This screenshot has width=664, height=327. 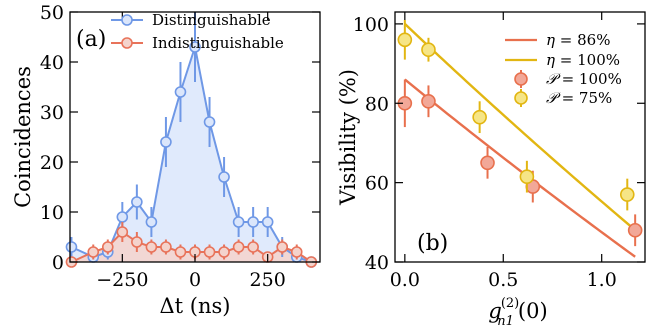 What do you see at coordinates (127, 43) in the screenshot?
I see `legend-indistinguishable-marker` at bounding box center [127, 43].